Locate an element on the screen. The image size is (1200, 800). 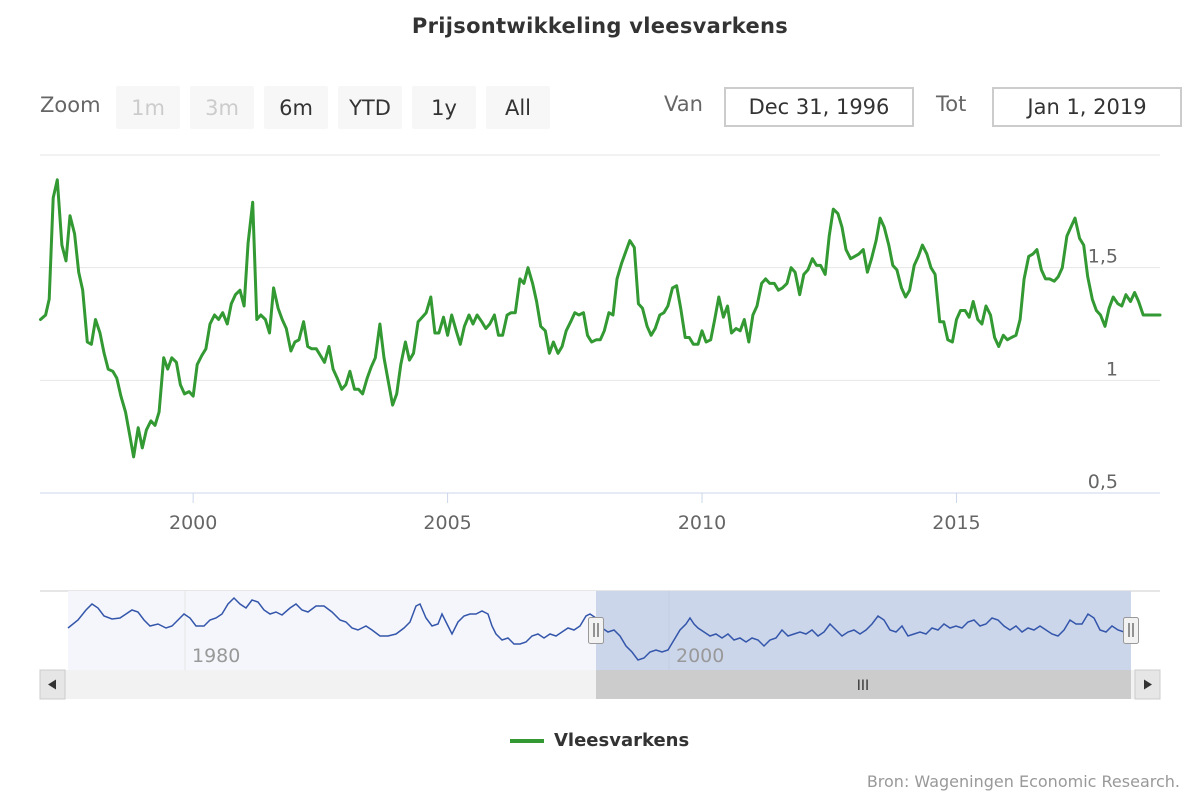
navigator-selected-range is located at coordinates (863, 630).